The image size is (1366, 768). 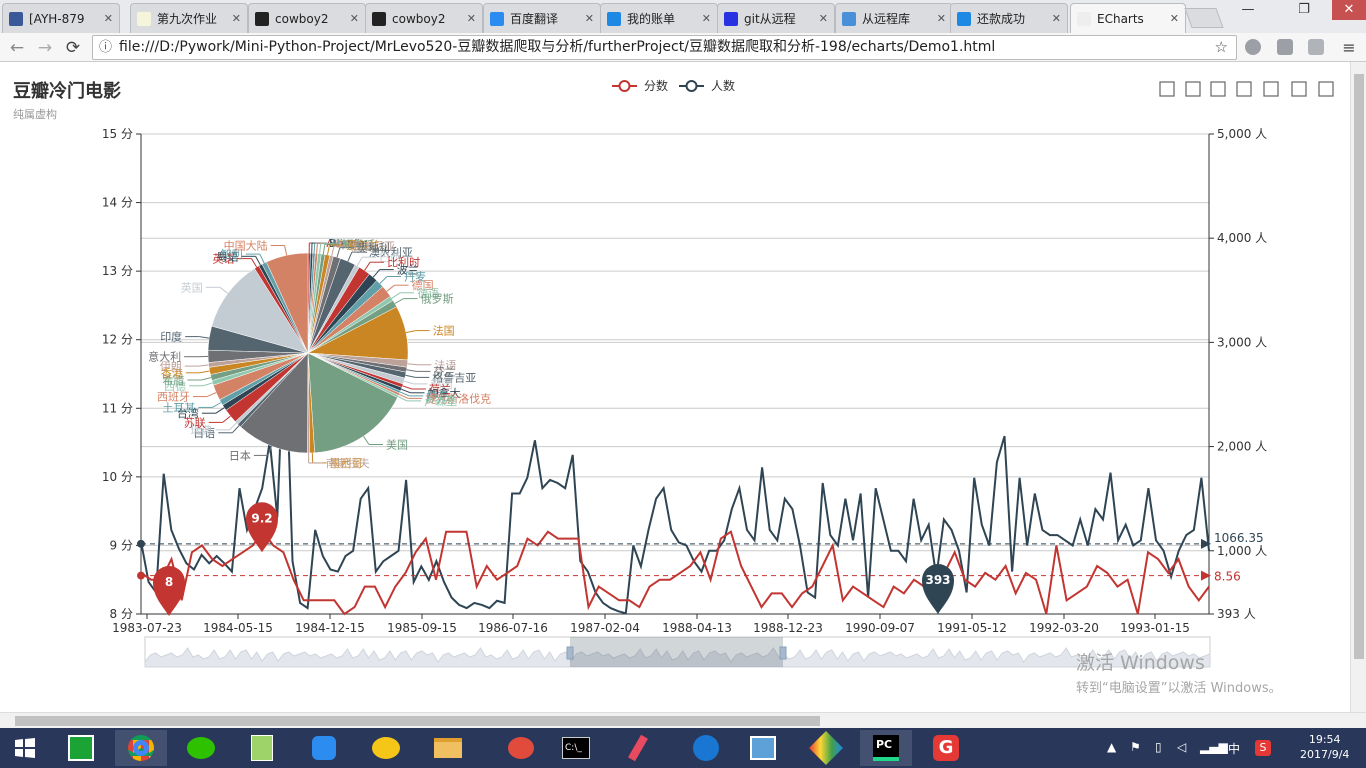 I want to click on y-axis-right-label: 393 人, so click(x=1236, y=614).